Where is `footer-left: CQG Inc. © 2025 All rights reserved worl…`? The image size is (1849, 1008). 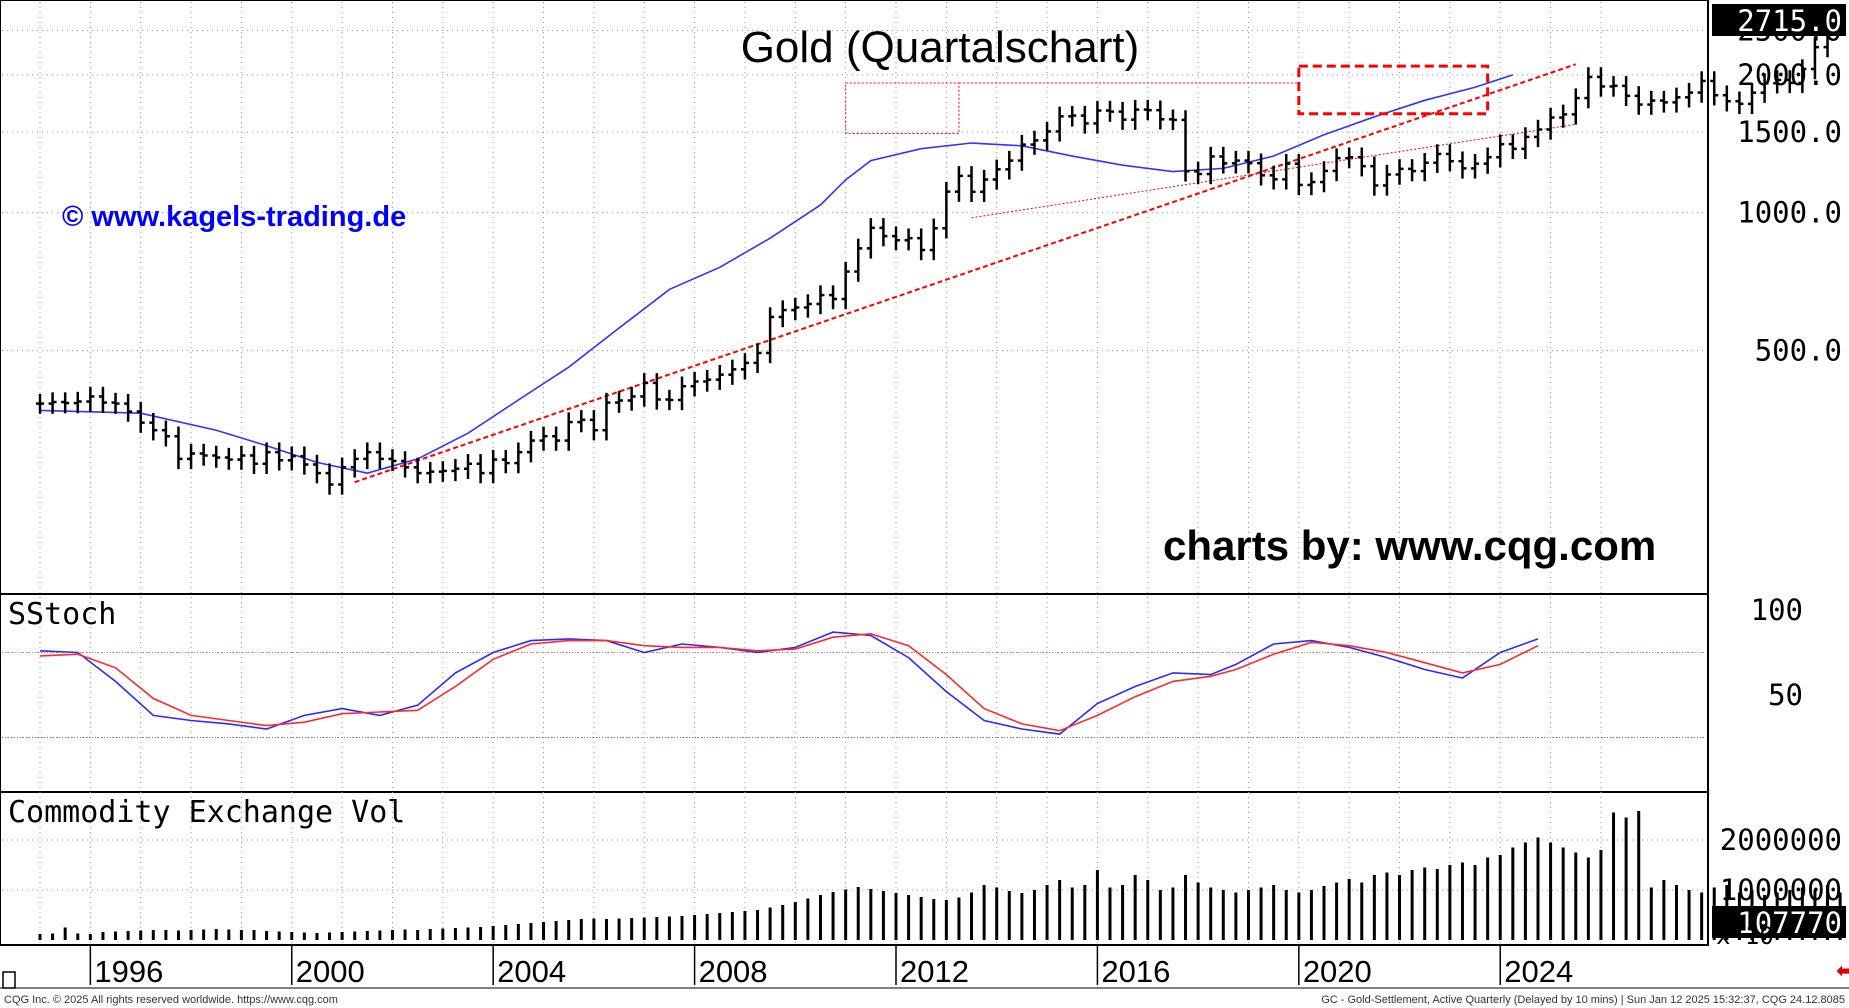 footer-left: CQG Inc. © 2025 All rights reserved worl… is located at coordinates (171, 1000).